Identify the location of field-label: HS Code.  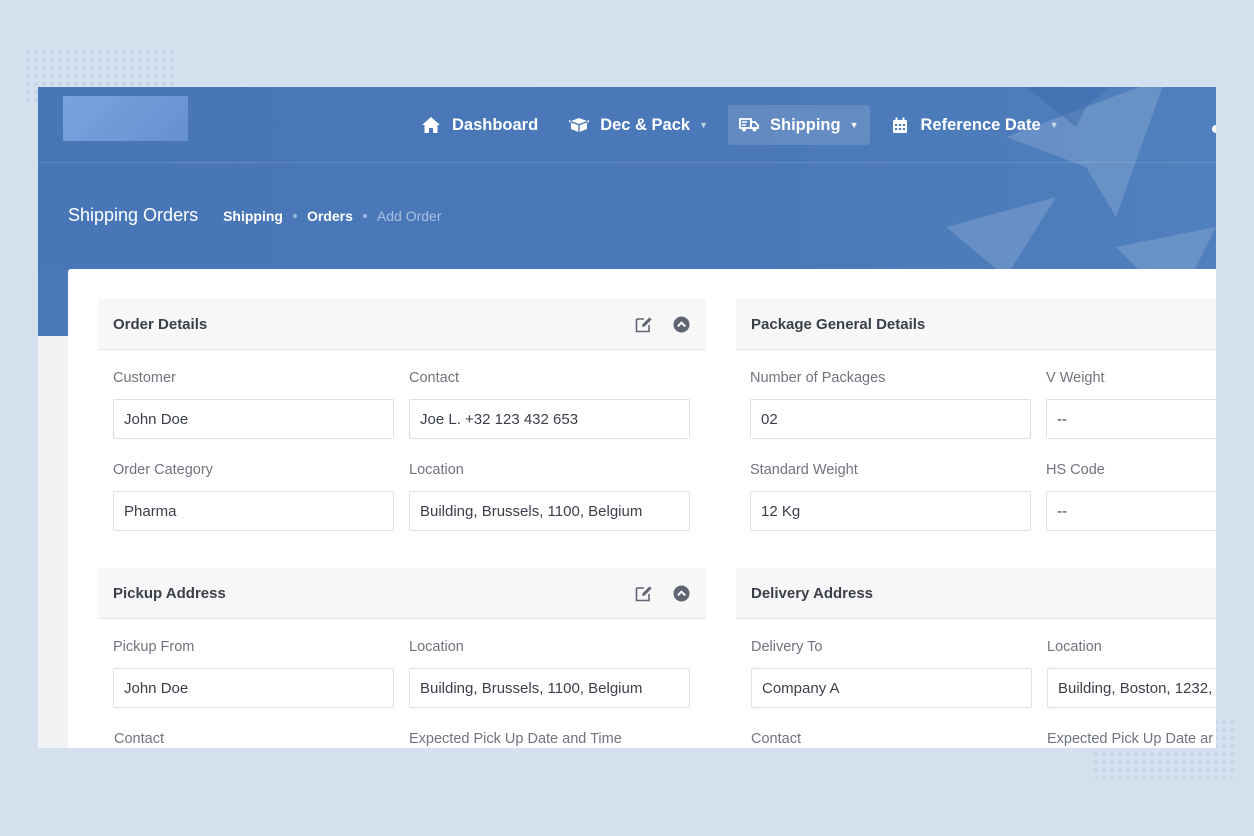
(1075, 470).